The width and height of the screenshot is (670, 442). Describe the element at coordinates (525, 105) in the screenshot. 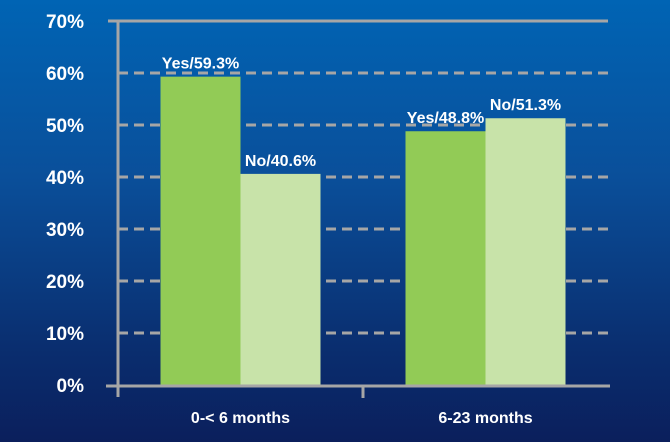

I see `data-label: No/51.3%` at that location.